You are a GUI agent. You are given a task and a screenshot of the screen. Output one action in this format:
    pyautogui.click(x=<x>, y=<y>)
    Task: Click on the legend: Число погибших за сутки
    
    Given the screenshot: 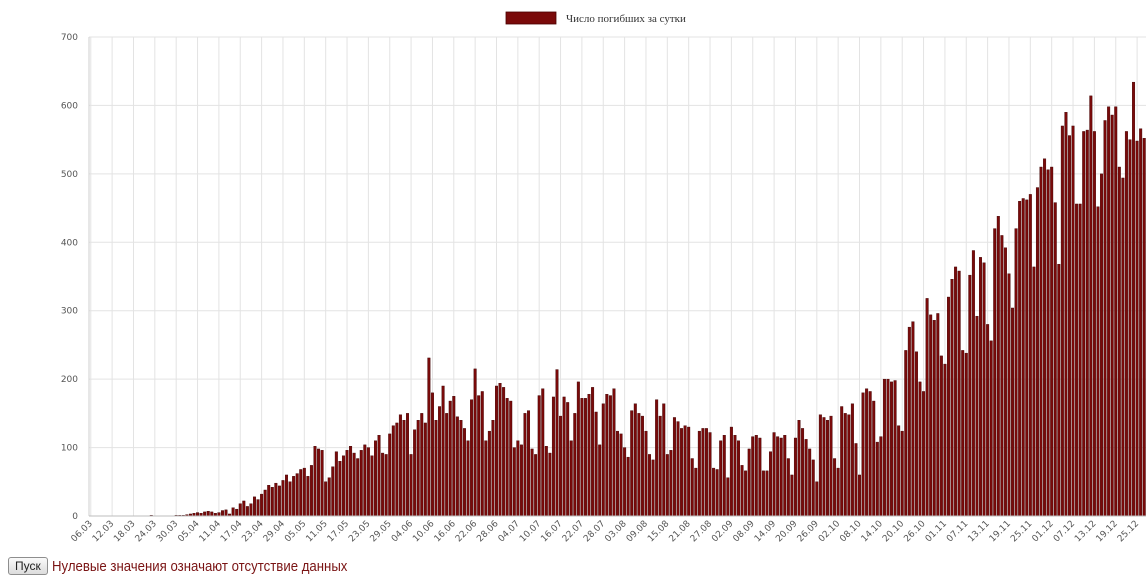 What is the action you would take?
    pyautogui.click(x=595, y=18)
    